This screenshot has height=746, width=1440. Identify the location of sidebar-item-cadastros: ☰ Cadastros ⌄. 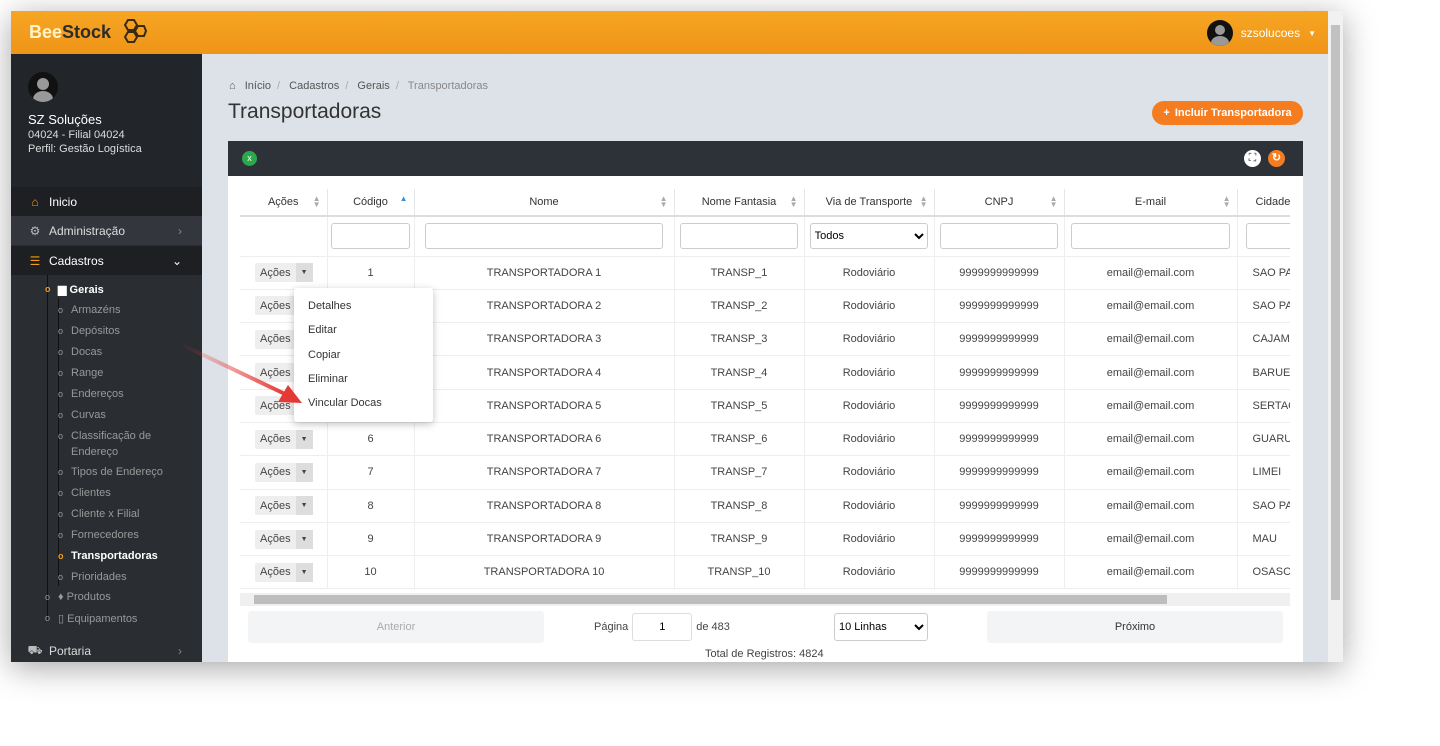
(106, 260).